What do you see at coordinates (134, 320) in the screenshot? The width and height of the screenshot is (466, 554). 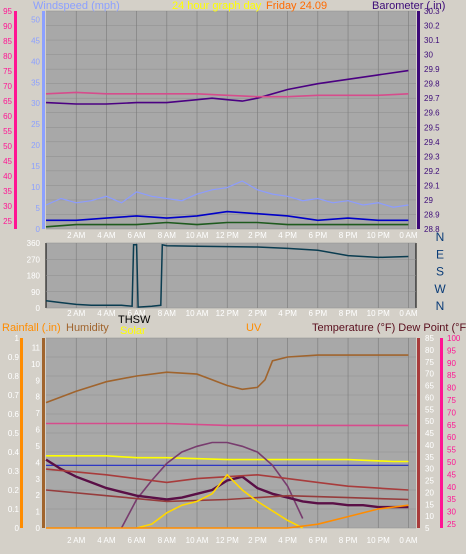 I see `thsw-header: THSW` at bounding box center [134, 320].